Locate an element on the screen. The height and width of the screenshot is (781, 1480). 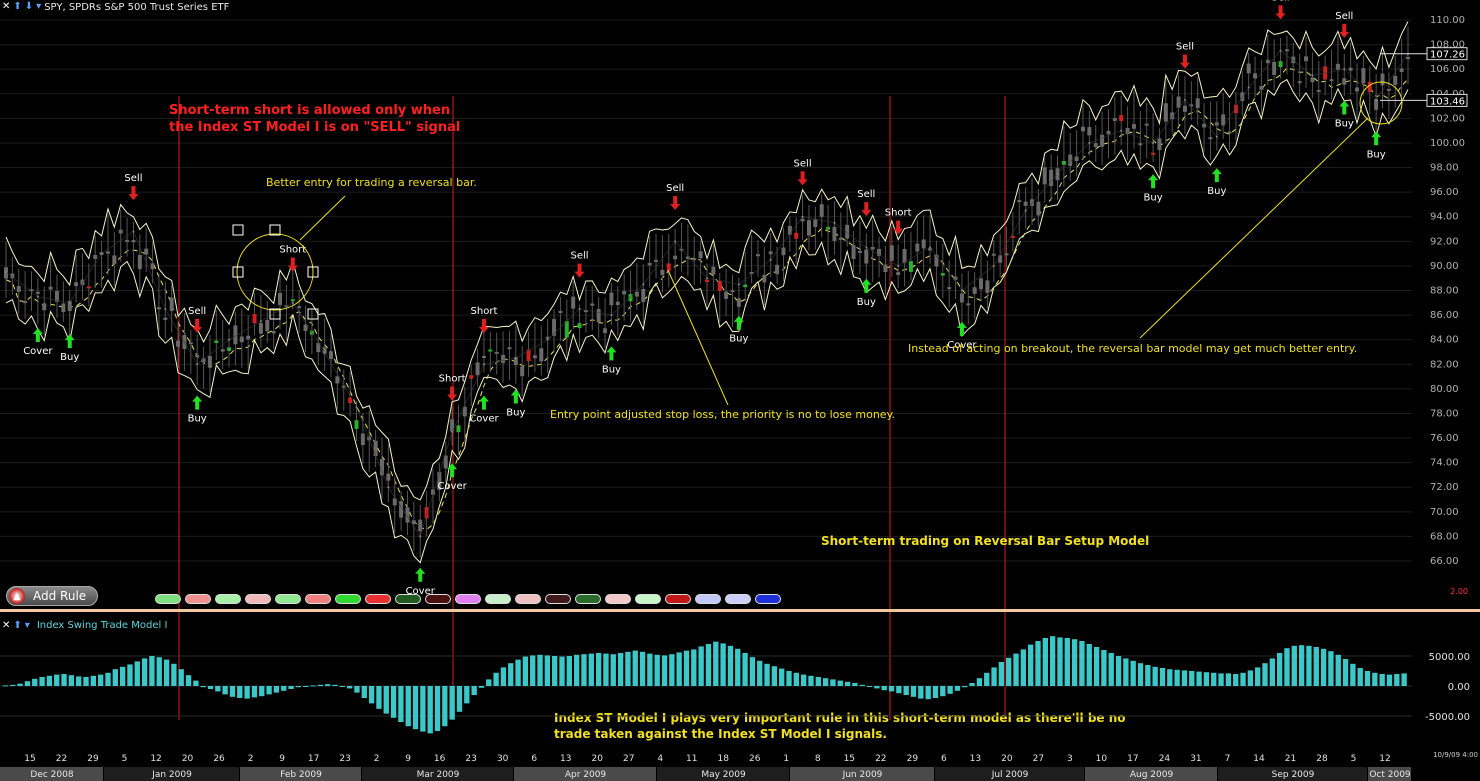
x-month-label: Apr 2009 is located at coordinates (586, 775).